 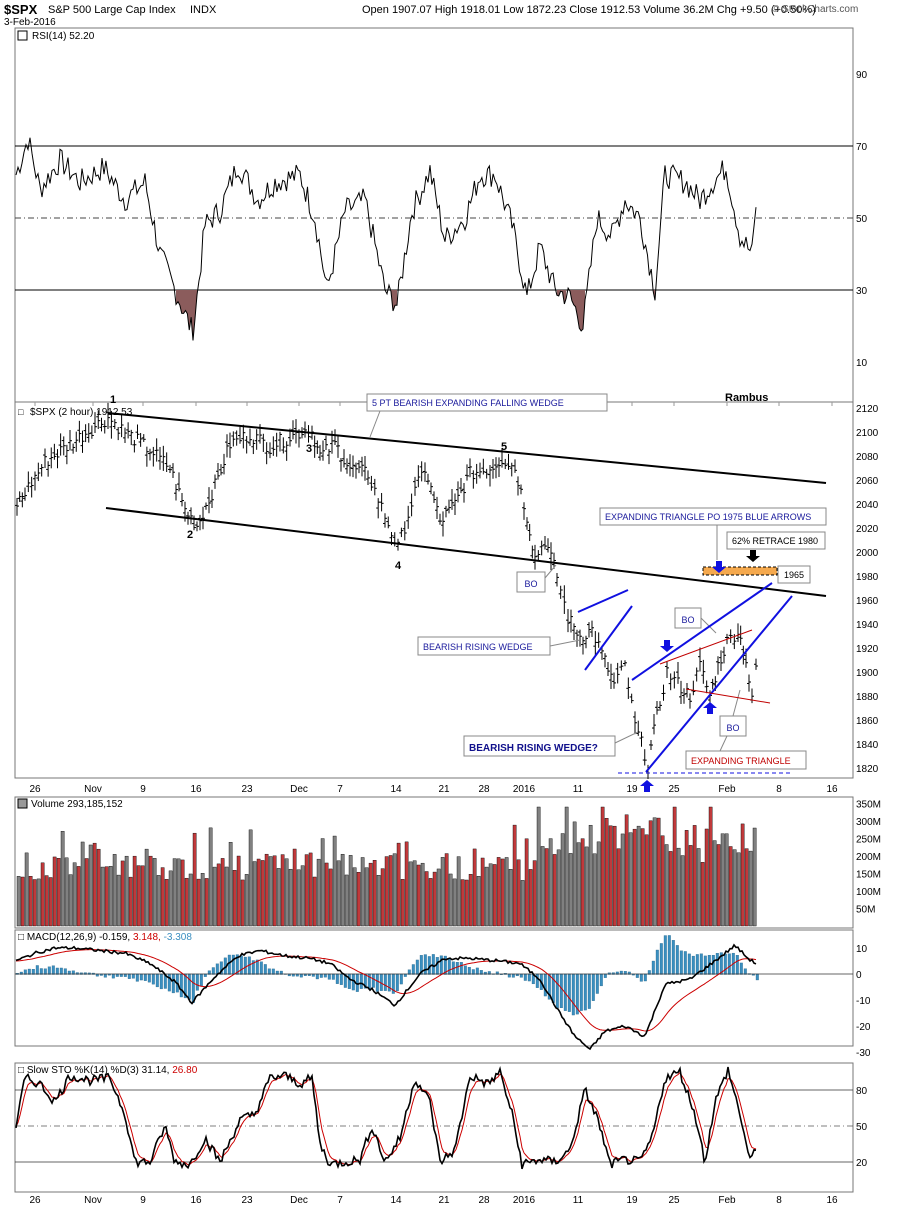 I want to click on bo-note-2: BO, so click(x=687, y=620).